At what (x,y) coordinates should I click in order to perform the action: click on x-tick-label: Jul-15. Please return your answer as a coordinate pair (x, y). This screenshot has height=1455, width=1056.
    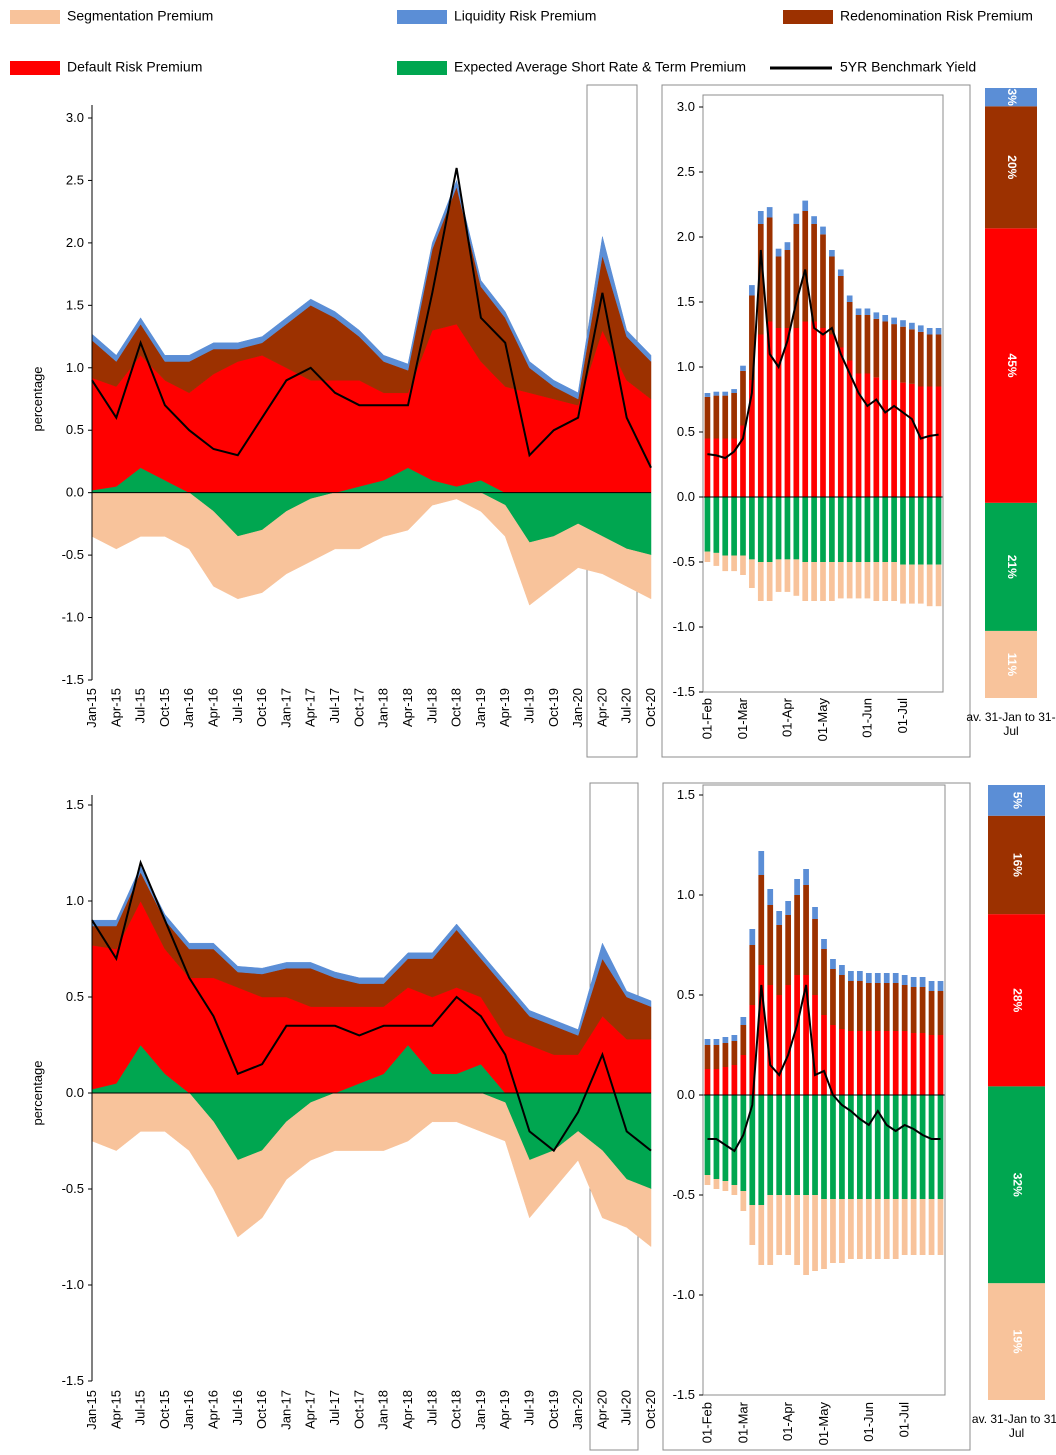
    Looking at the image, I should click on (140, 705).